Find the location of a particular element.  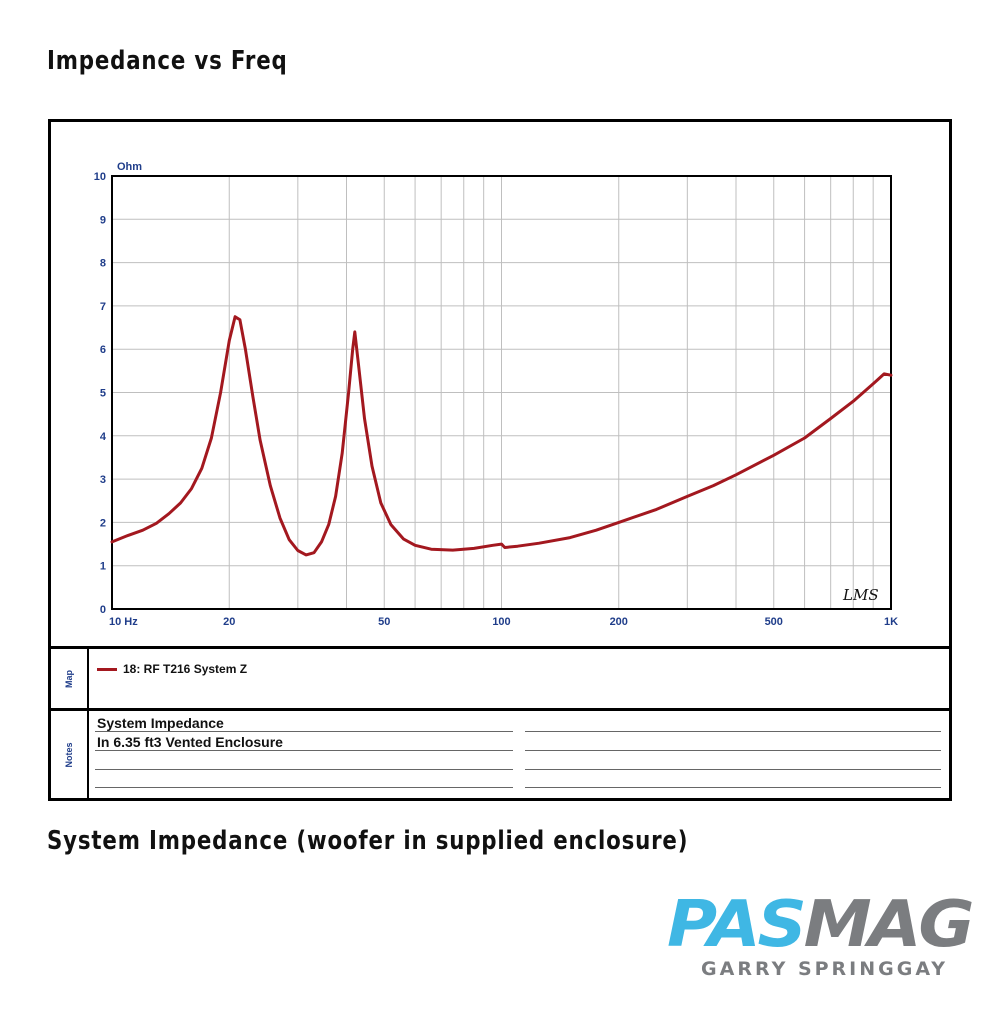

y-tick-label: 9 is located at coordinates (103, 220).